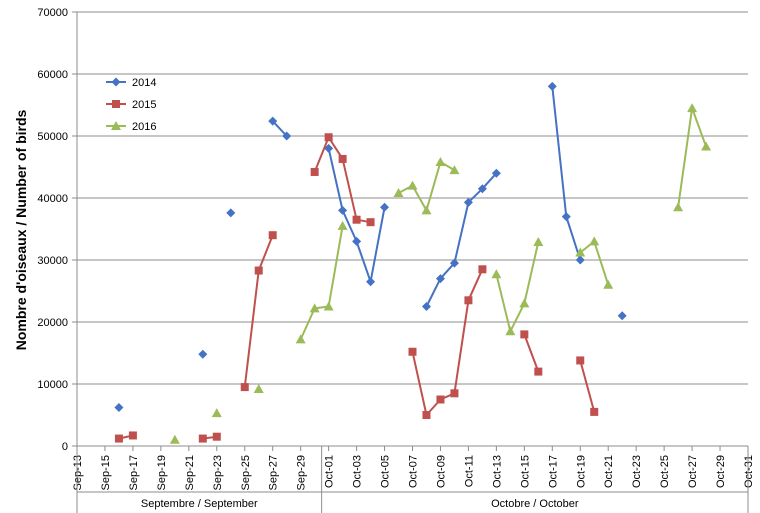  Describe the element at coordinates (52, 137) in the screenshot. I see `y-tick-label: 50000` at that location.